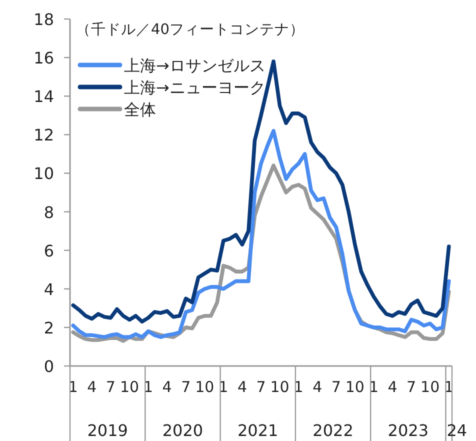 This screenshot has height=441, width=476. Describe the element at coordinates (44, 58) in the screenshot. I see `ytick: 16` at that location.